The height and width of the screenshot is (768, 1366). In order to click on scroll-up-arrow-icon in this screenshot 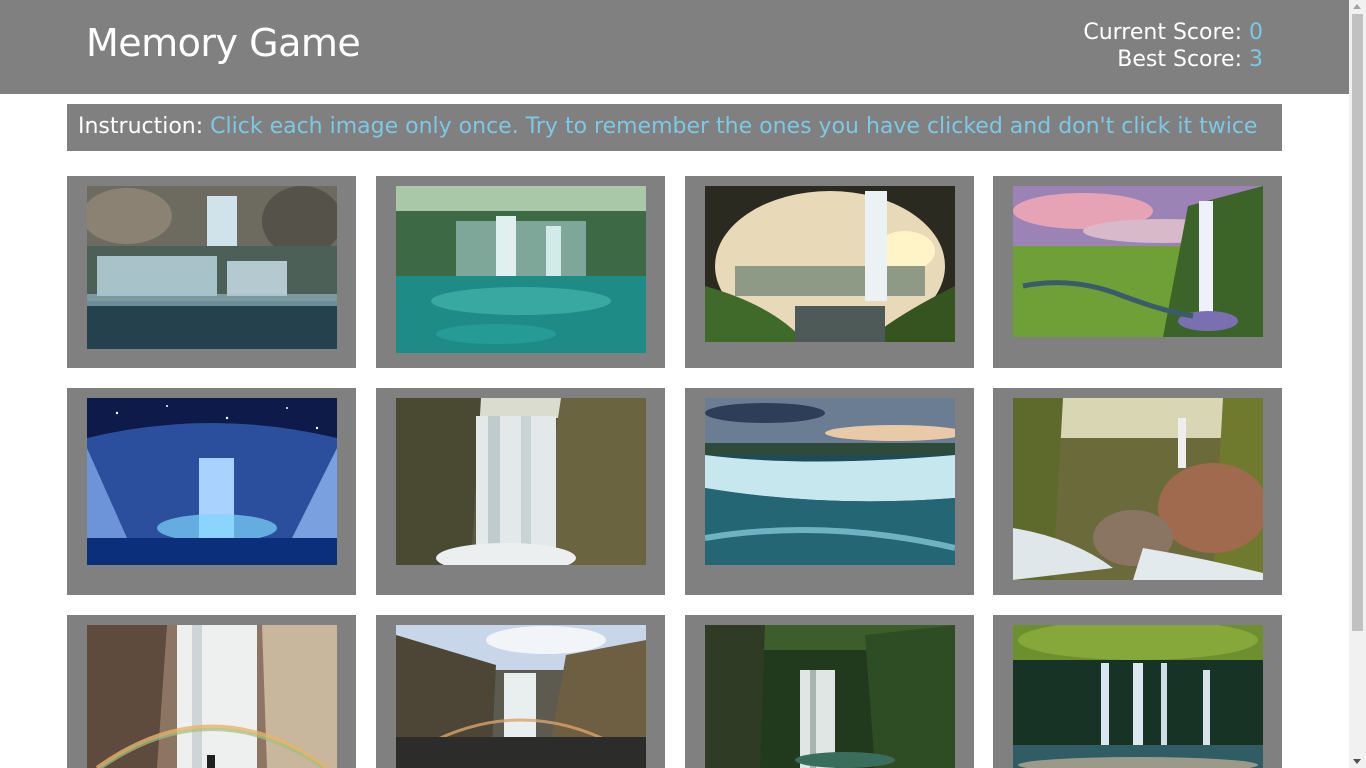, I will do `click(1357, 6)`.